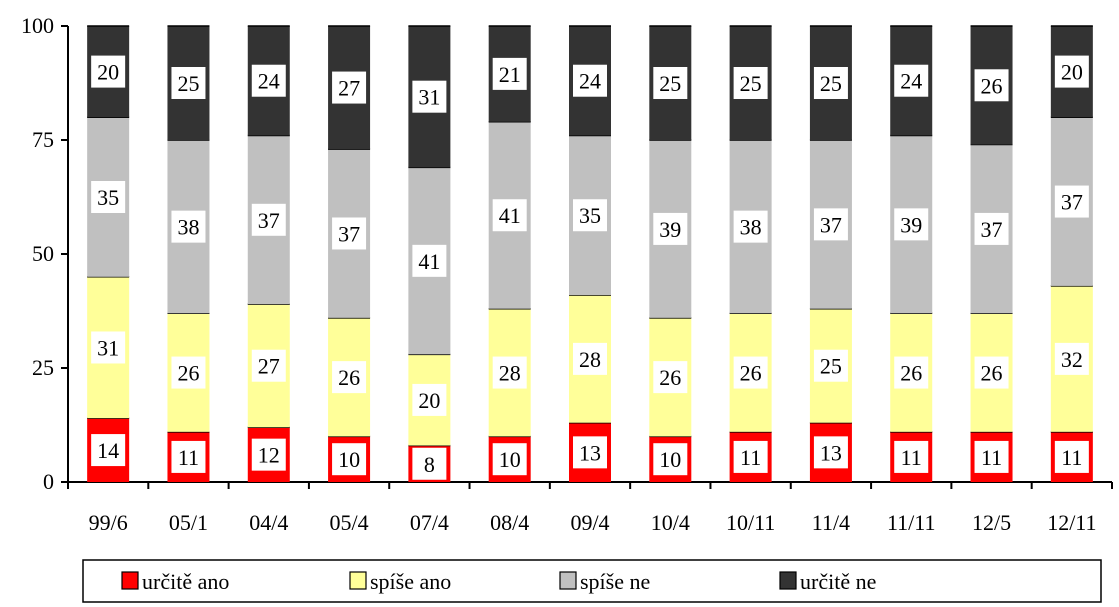 This screenshot has height=607, width=1119. I want to click on data-label: 21, so click(510, 74).